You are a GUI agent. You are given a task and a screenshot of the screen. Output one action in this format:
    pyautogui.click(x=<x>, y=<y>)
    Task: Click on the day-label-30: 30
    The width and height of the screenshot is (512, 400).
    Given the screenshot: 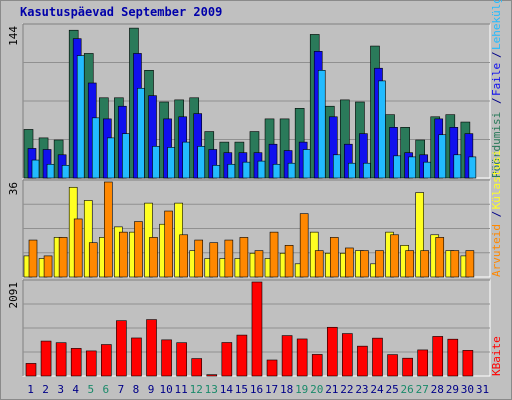 What is the action you would take?
    pyautogui.click(x=467, y=389)
    